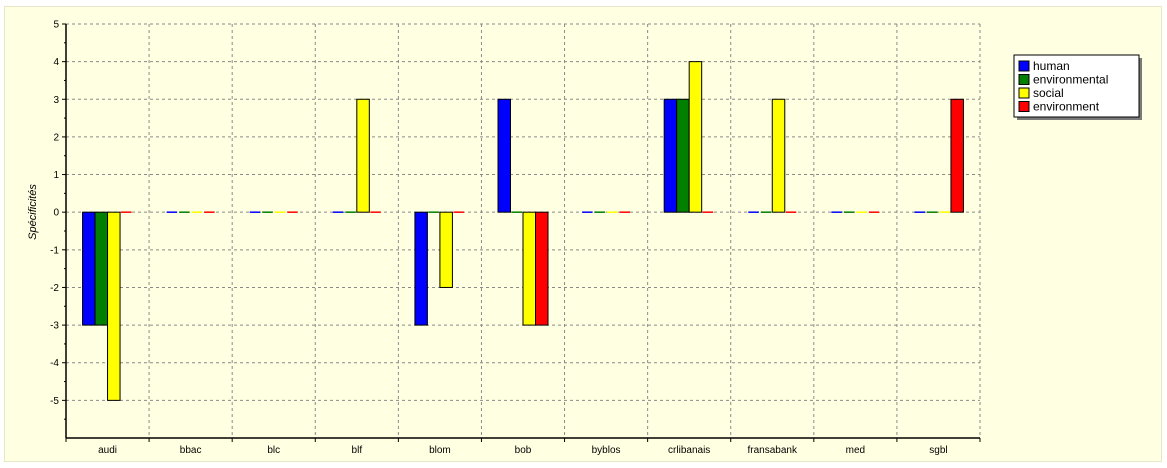  I want to click on x-tick-label-blc: blc, so click(273, 450).